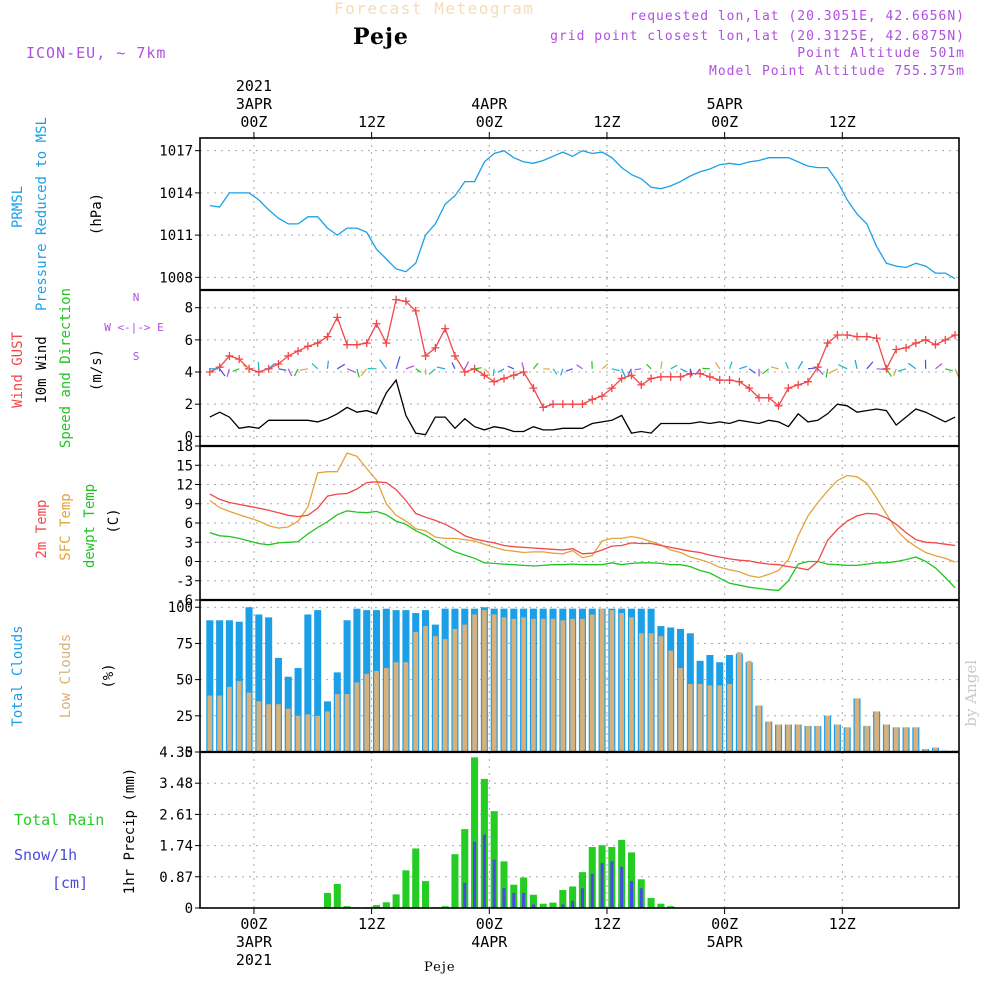 The width and height of the screenshot is (1000, 1000). What do you see at coordinates (176, 753) in the screenshot?
I see `y-tick-label: 4.35` at bounding box center [176, 753].